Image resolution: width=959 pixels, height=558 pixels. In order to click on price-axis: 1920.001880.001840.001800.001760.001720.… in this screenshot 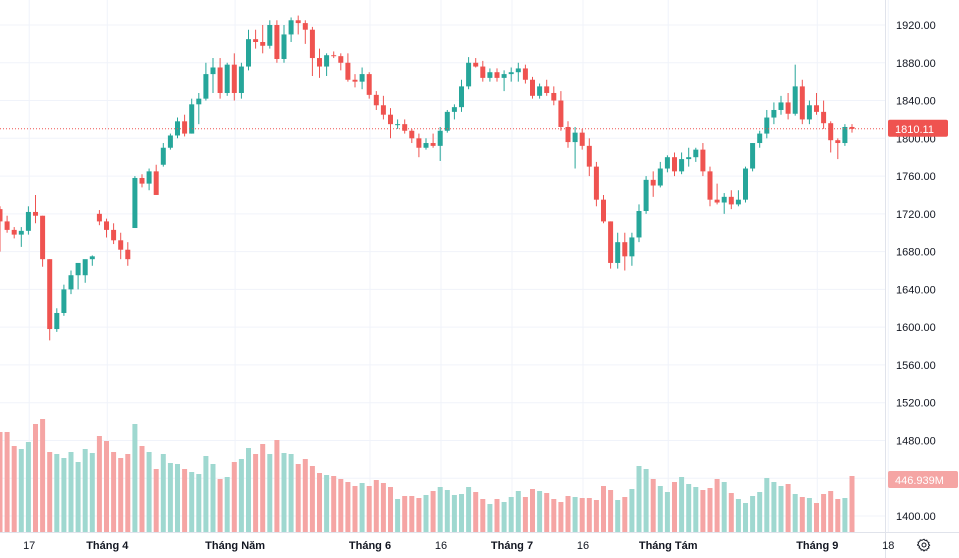, I will do `click(910, 279)`.